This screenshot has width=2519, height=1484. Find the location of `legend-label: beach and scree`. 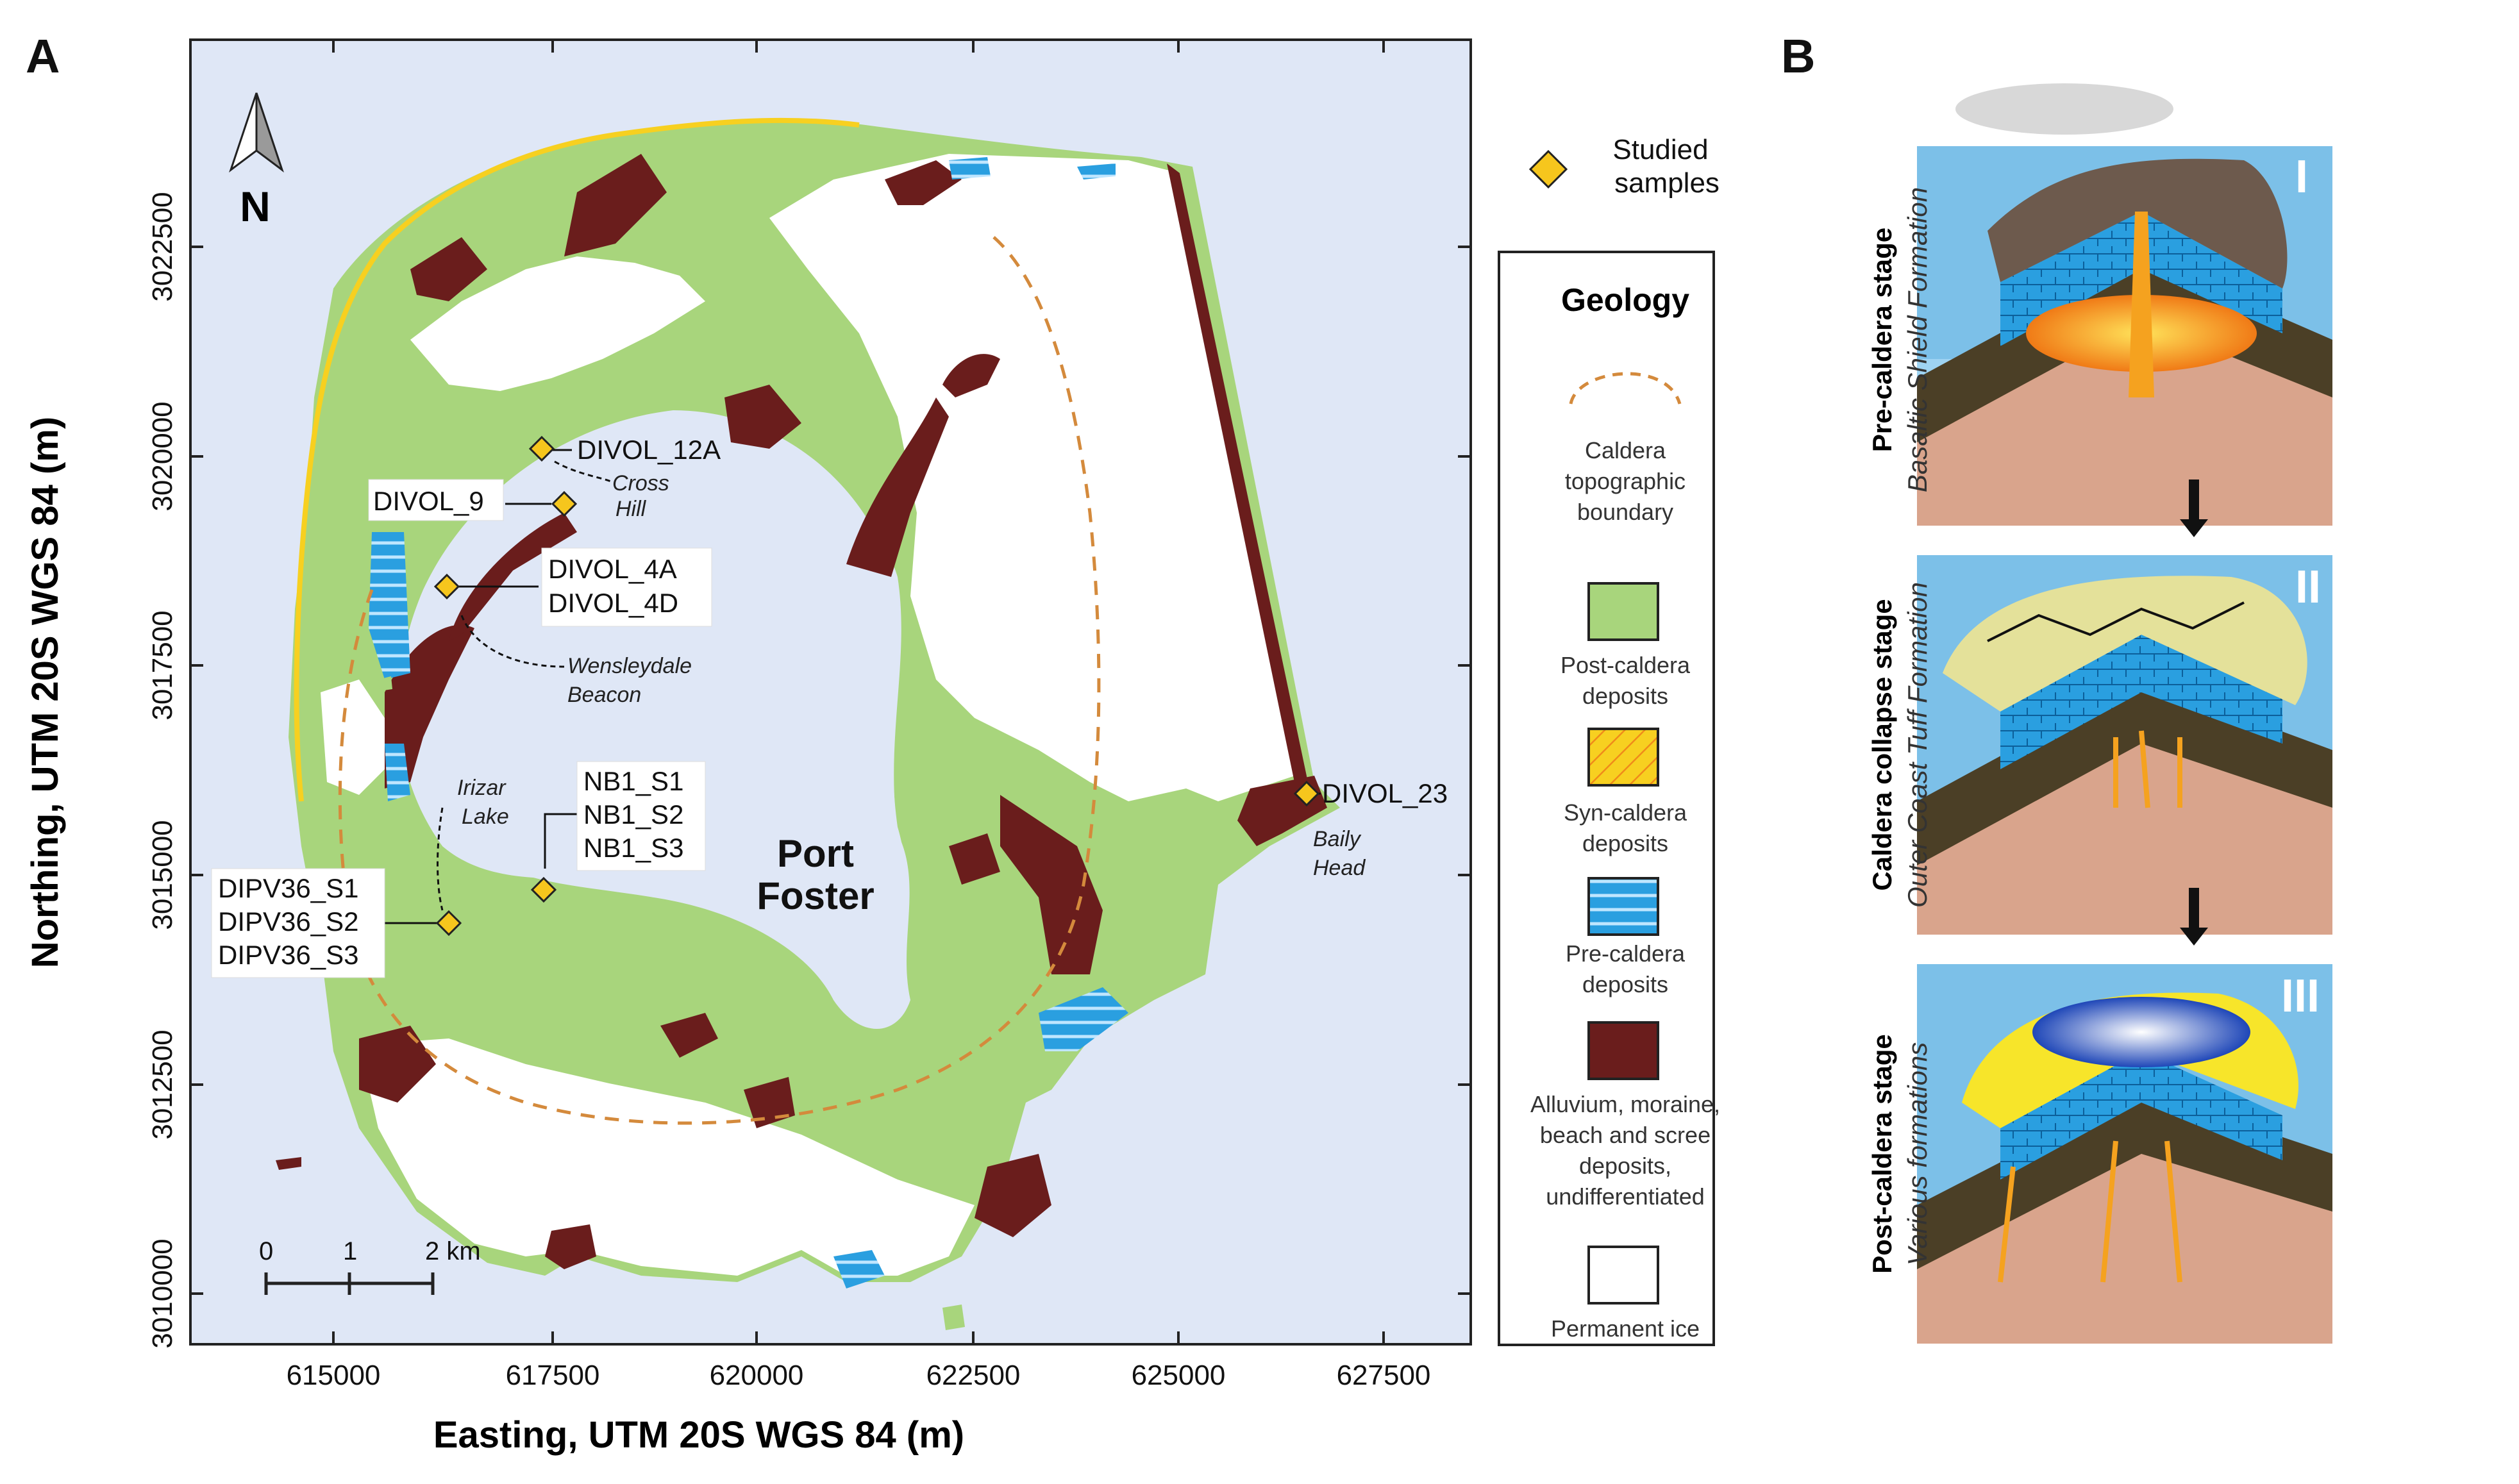

legend-label: beach and scree is located at coordinates (1625, 1135).